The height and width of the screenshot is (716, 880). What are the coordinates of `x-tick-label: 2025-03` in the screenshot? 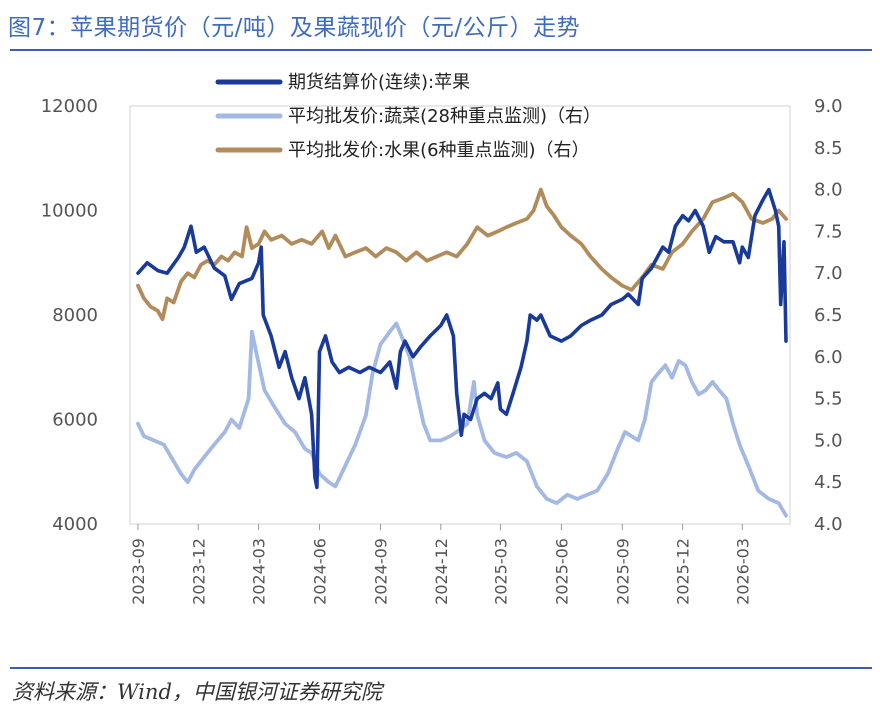 It's located at (500, 571).